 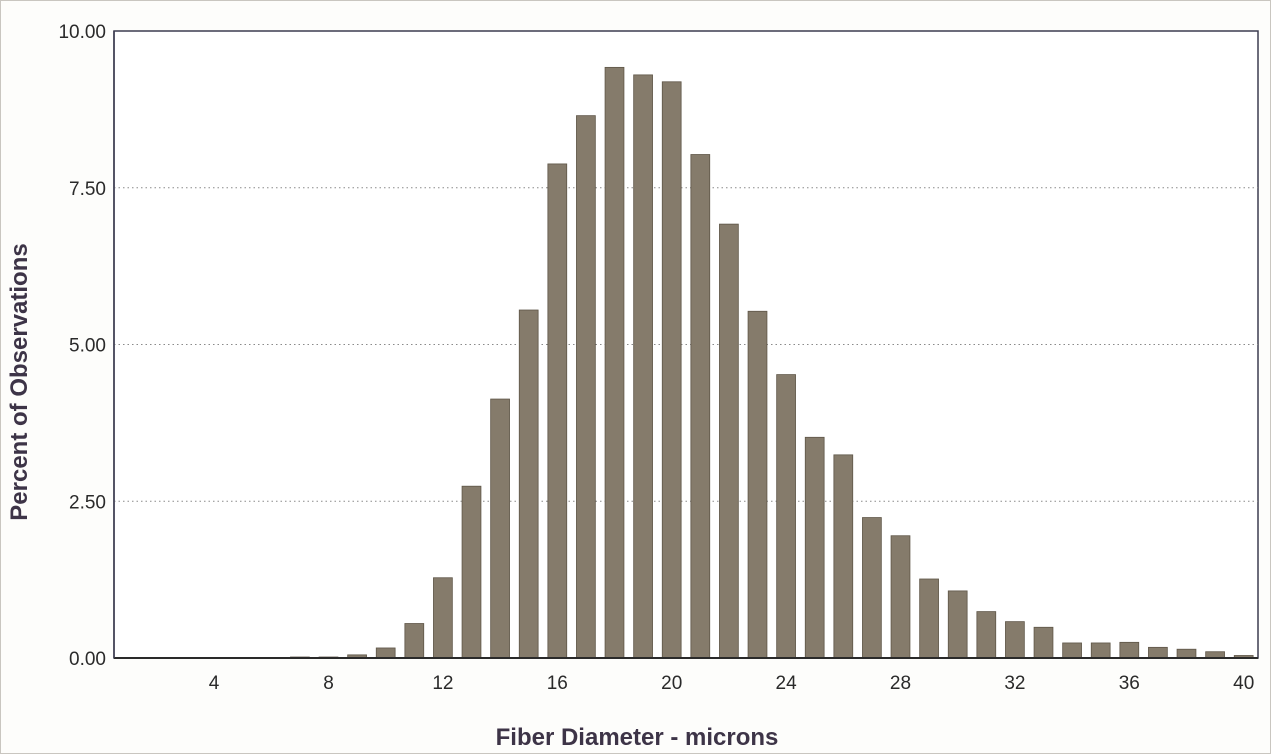 I want to click on x-tick-label: 8, so click(x=328, y=683).